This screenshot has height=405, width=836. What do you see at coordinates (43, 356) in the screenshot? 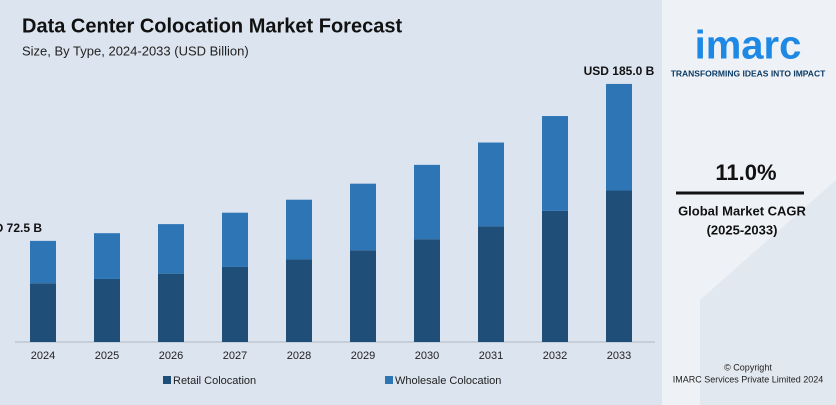
I see `x-tick-label: 2024` at bounding box center [43, 356].